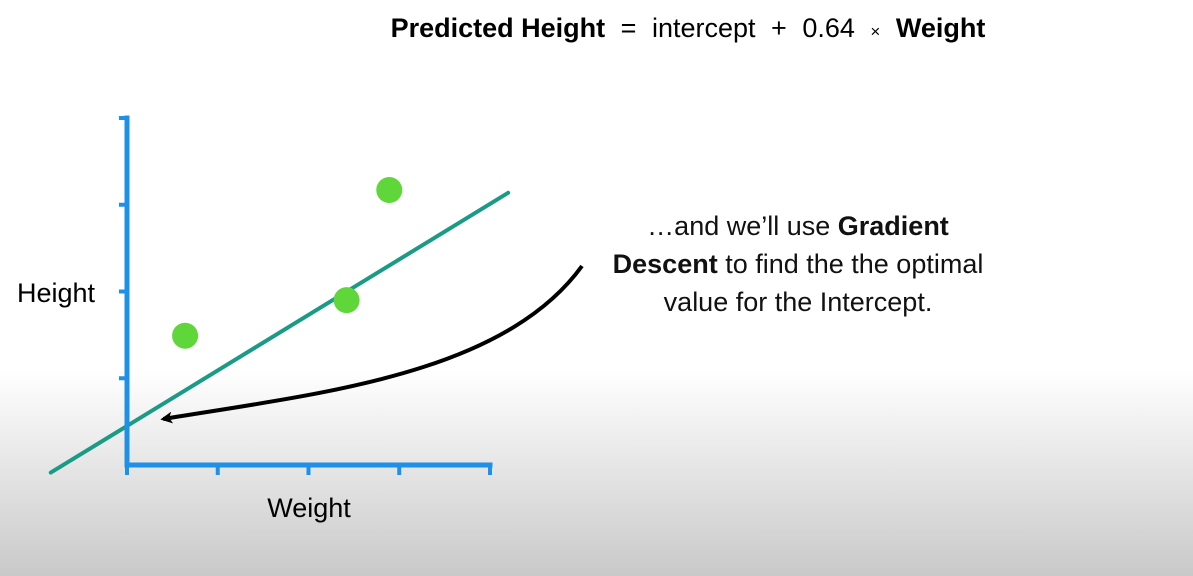  Describe the element at coordinates (704, 28) in the screenshot. I see `equation-intercept-term: intercept` at that location.